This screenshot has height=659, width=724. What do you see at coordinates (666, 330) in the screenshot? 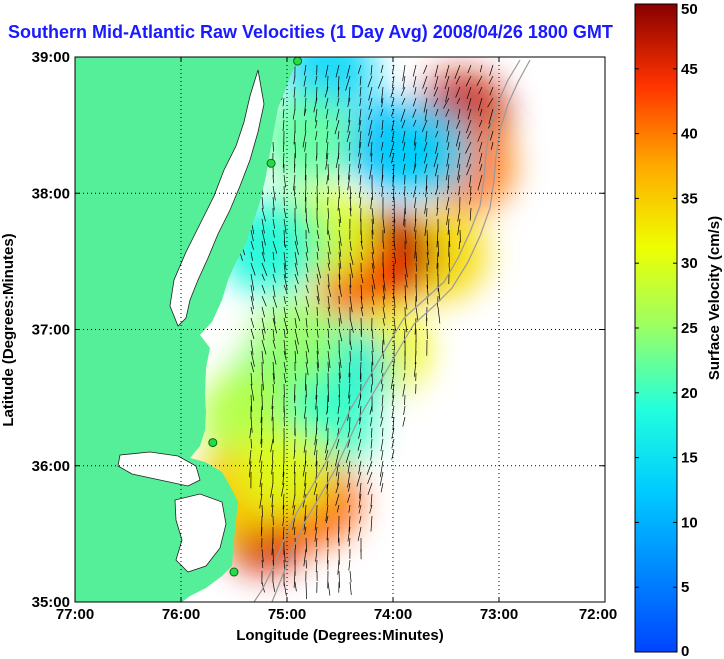
I see `colorbar-ticks: 0 5 10 15 20 25 30 35 40 45 50` at bounding box center [666, 330].